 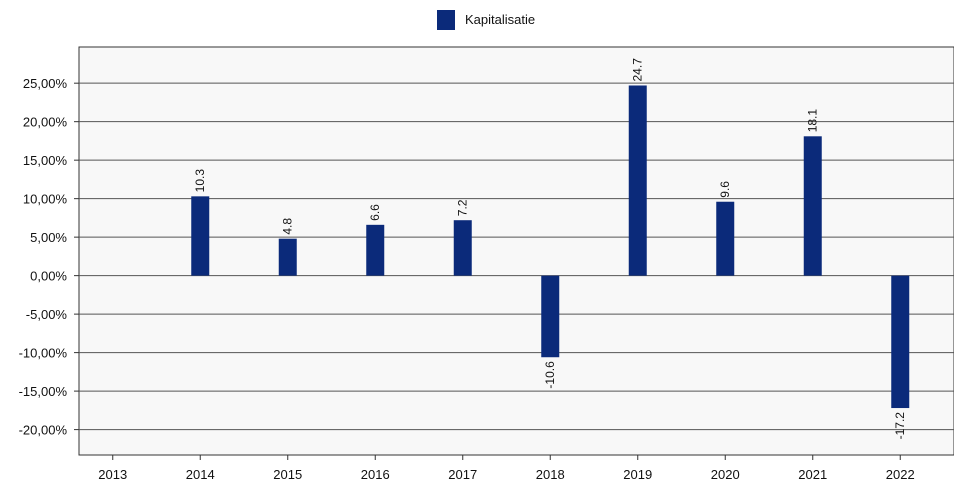 What do you see at coordinates (43, 391) in the screenshot?
I see `y-tick-label: -15,00%` at bounding box center [43, 391].